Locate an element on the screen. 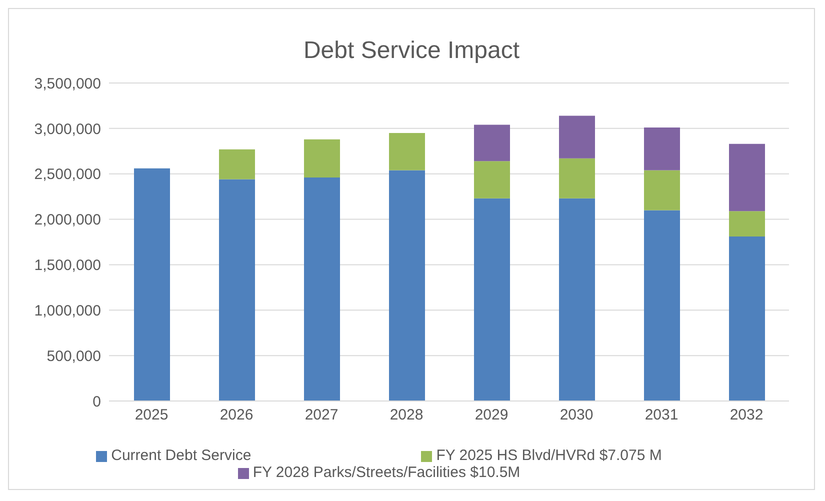 Image resolution: width=825 pixels, height=501 pixels. legend-label: FY 2028 Parks/Streets/Facilities $10.5M is located at coordinates (386, 472).